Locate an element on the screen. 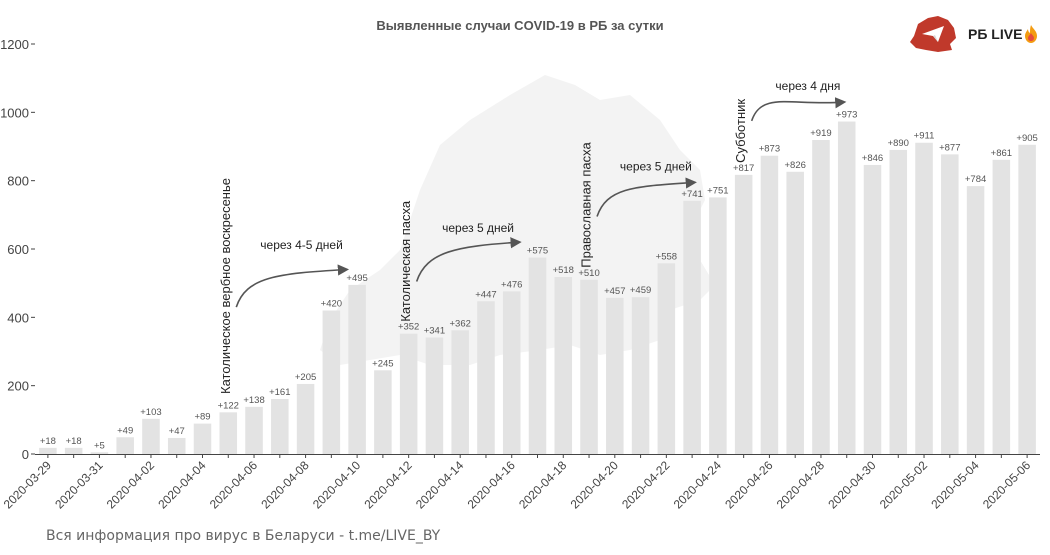 This screenshot has height=555, width=1050. data-label: +49 is located at coordinates (125, 430).